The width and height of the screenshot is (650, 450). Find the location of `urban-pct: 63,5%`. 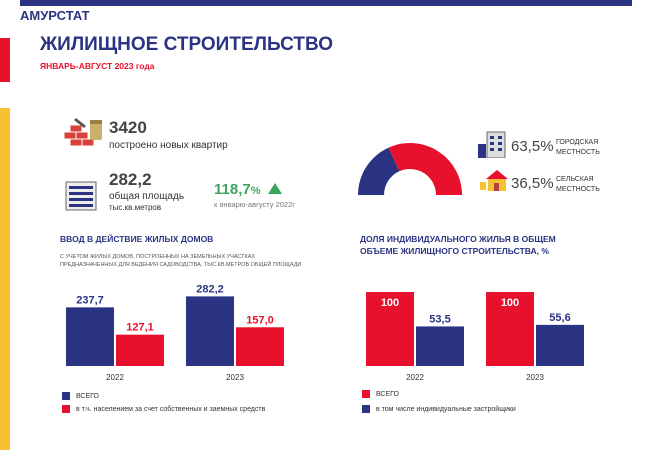

urban-pct: 63,5% is located at coordinates (532, 146).